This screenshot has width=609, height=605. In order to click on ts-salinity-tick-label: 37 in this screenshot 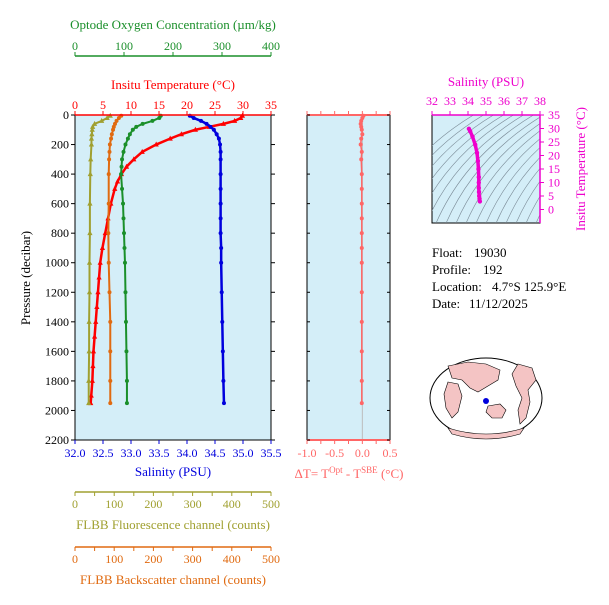, I will do `click(522, 101)`.